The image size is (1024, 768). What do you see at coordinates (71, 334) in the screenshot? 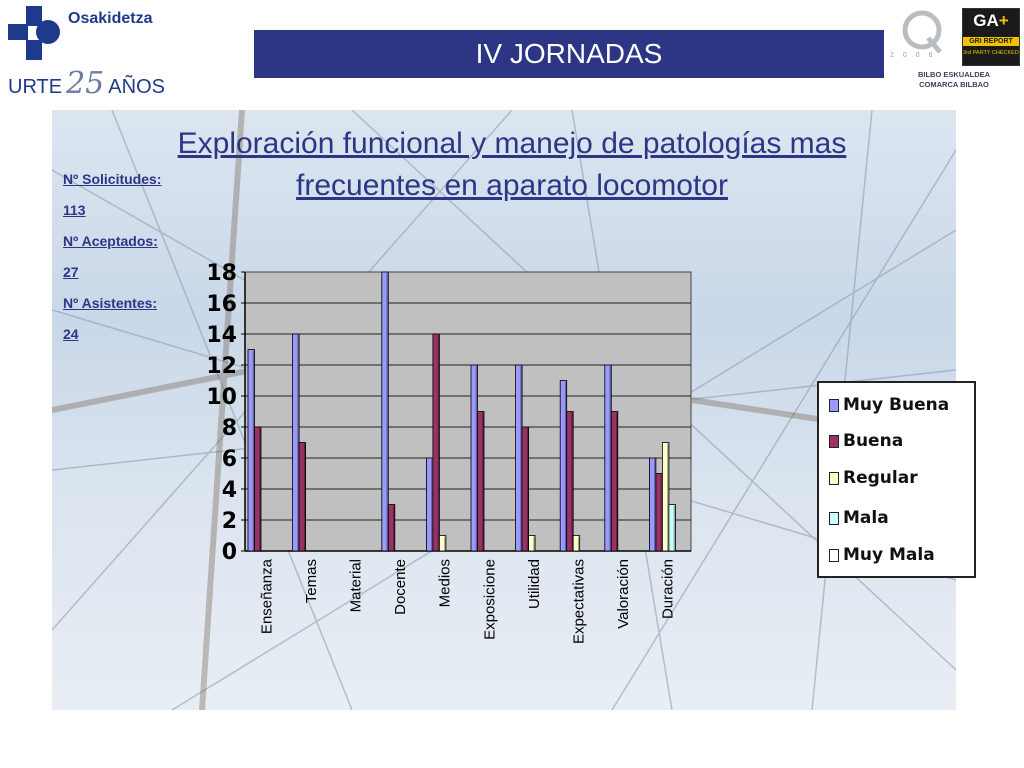
I see `stat-attendees-value: 24` at bounding box center [71, 334].